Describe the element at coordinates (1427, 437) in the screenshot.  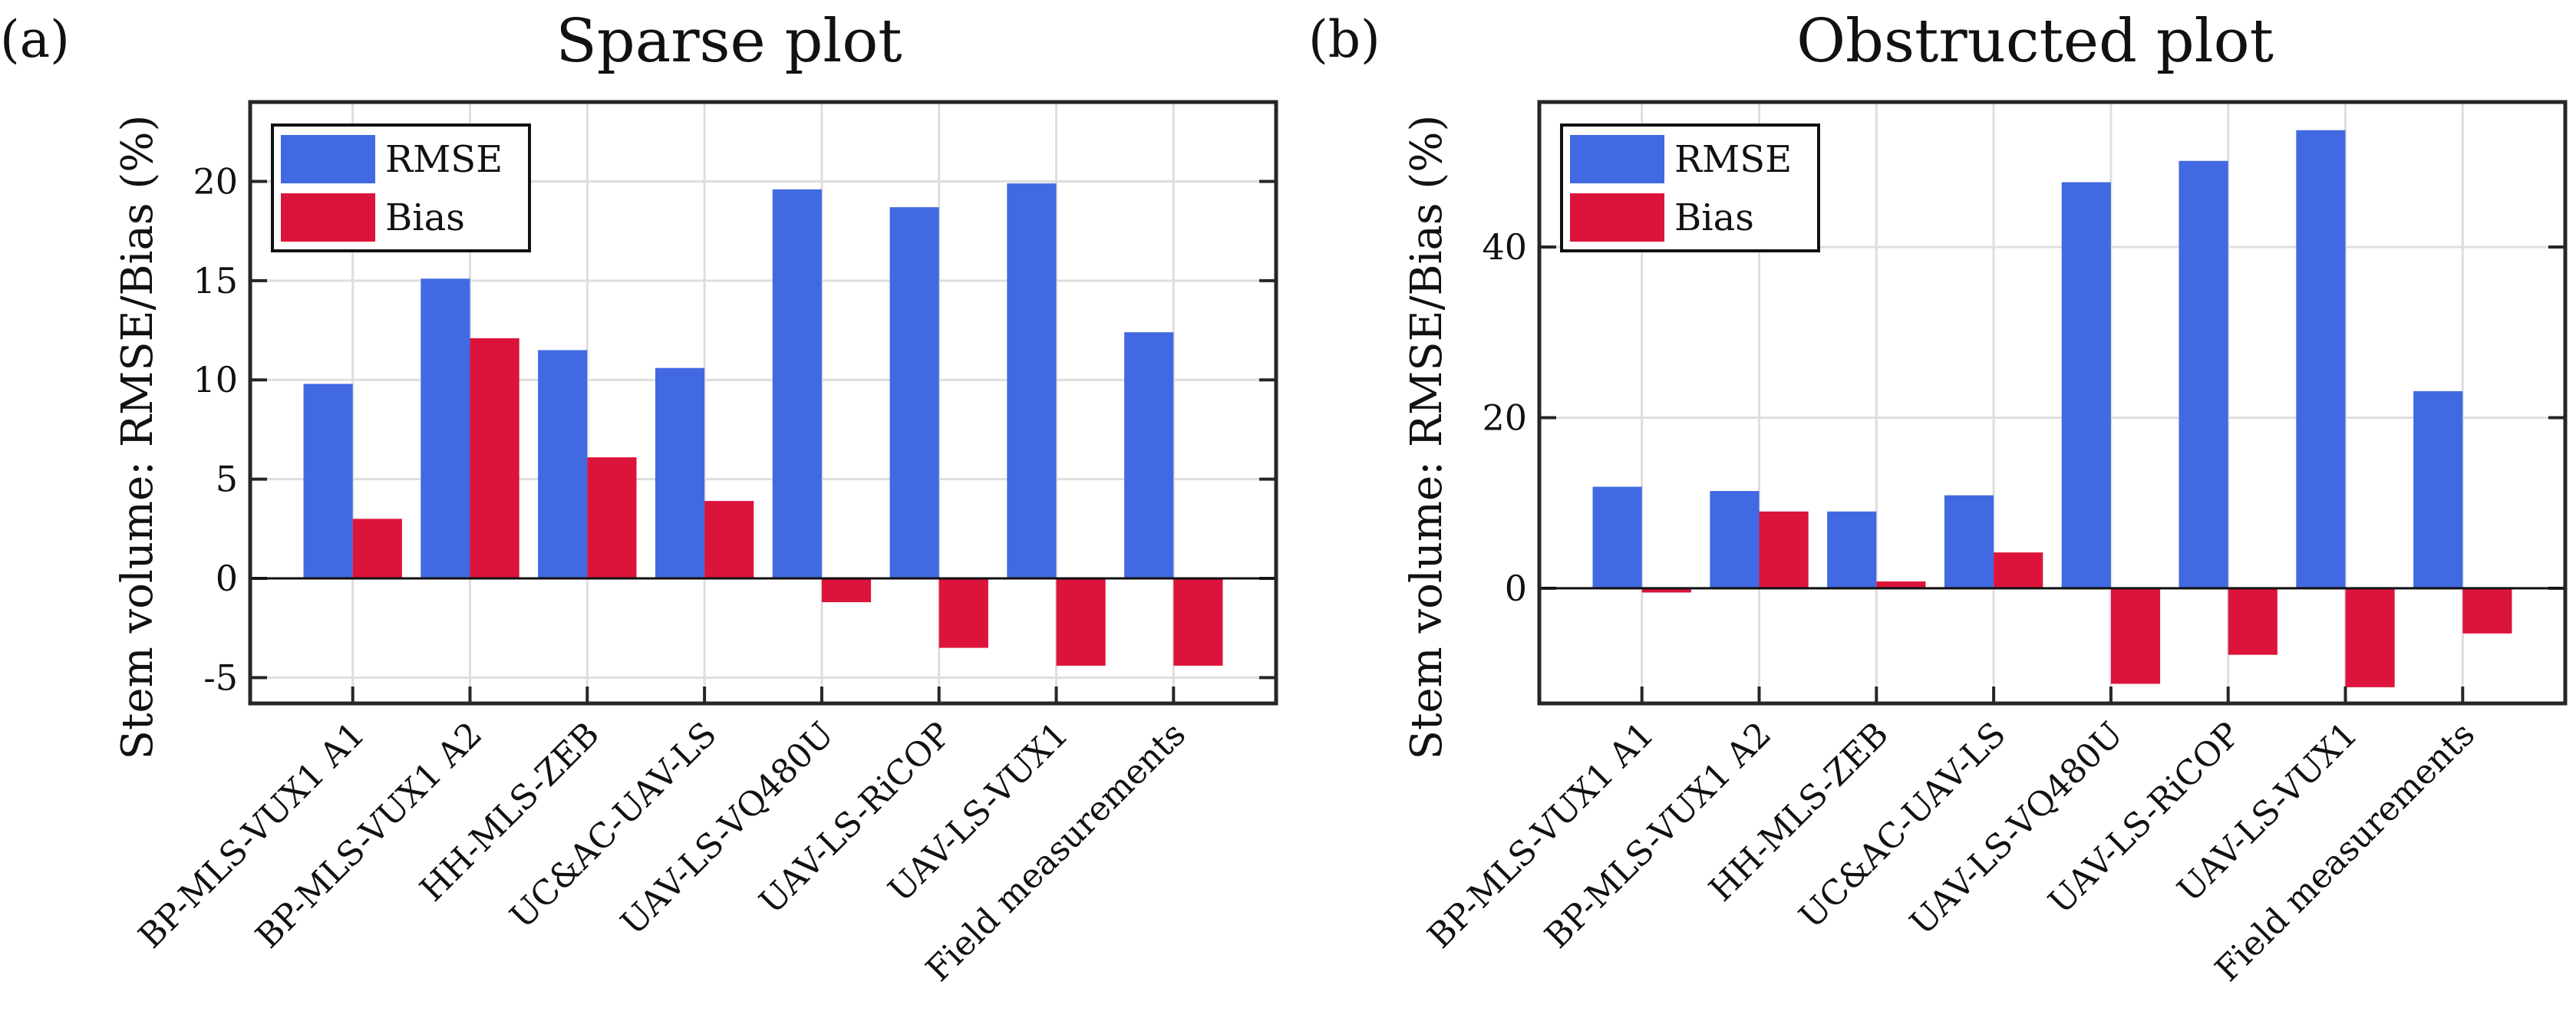
I see `y-axis-label-obstructed: Stem volume: RMSE/Bias (%)` at that location.